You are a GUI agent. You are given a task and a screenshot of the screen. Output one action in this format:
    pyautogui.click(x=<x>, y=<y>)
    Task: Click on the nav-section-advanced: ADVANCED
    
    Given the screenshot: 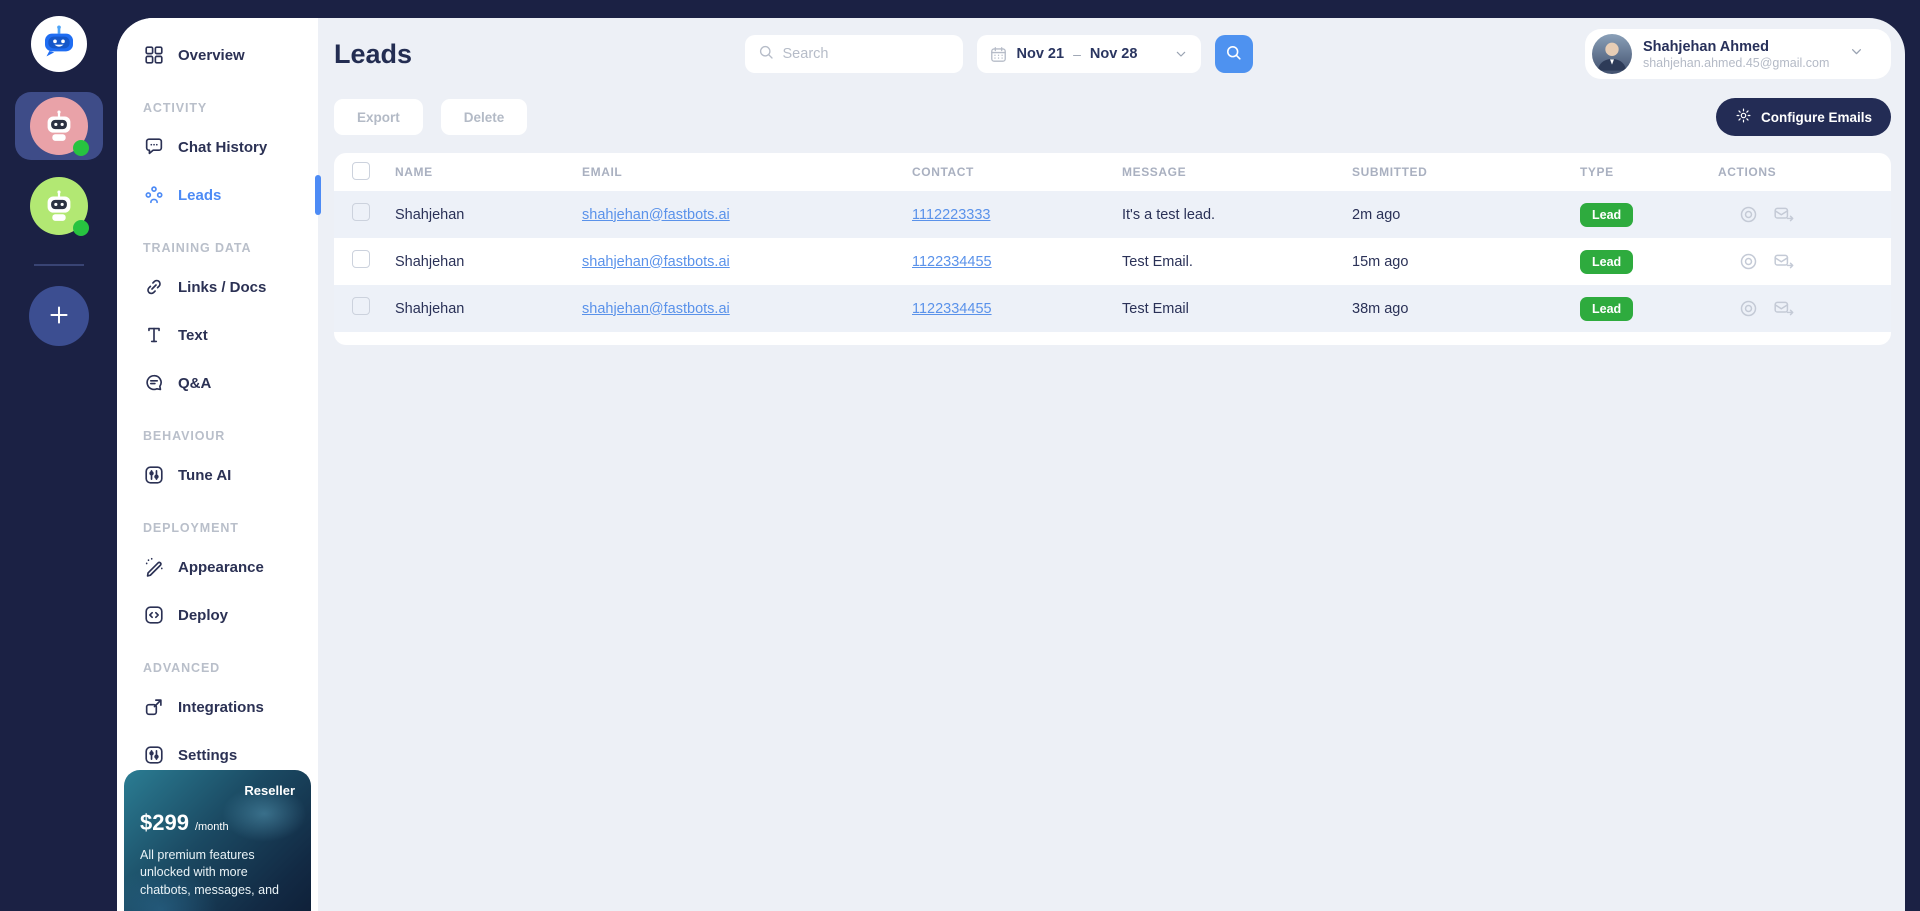 What is the action you would take?
    pyautogui.click(x=182, y=668)
    